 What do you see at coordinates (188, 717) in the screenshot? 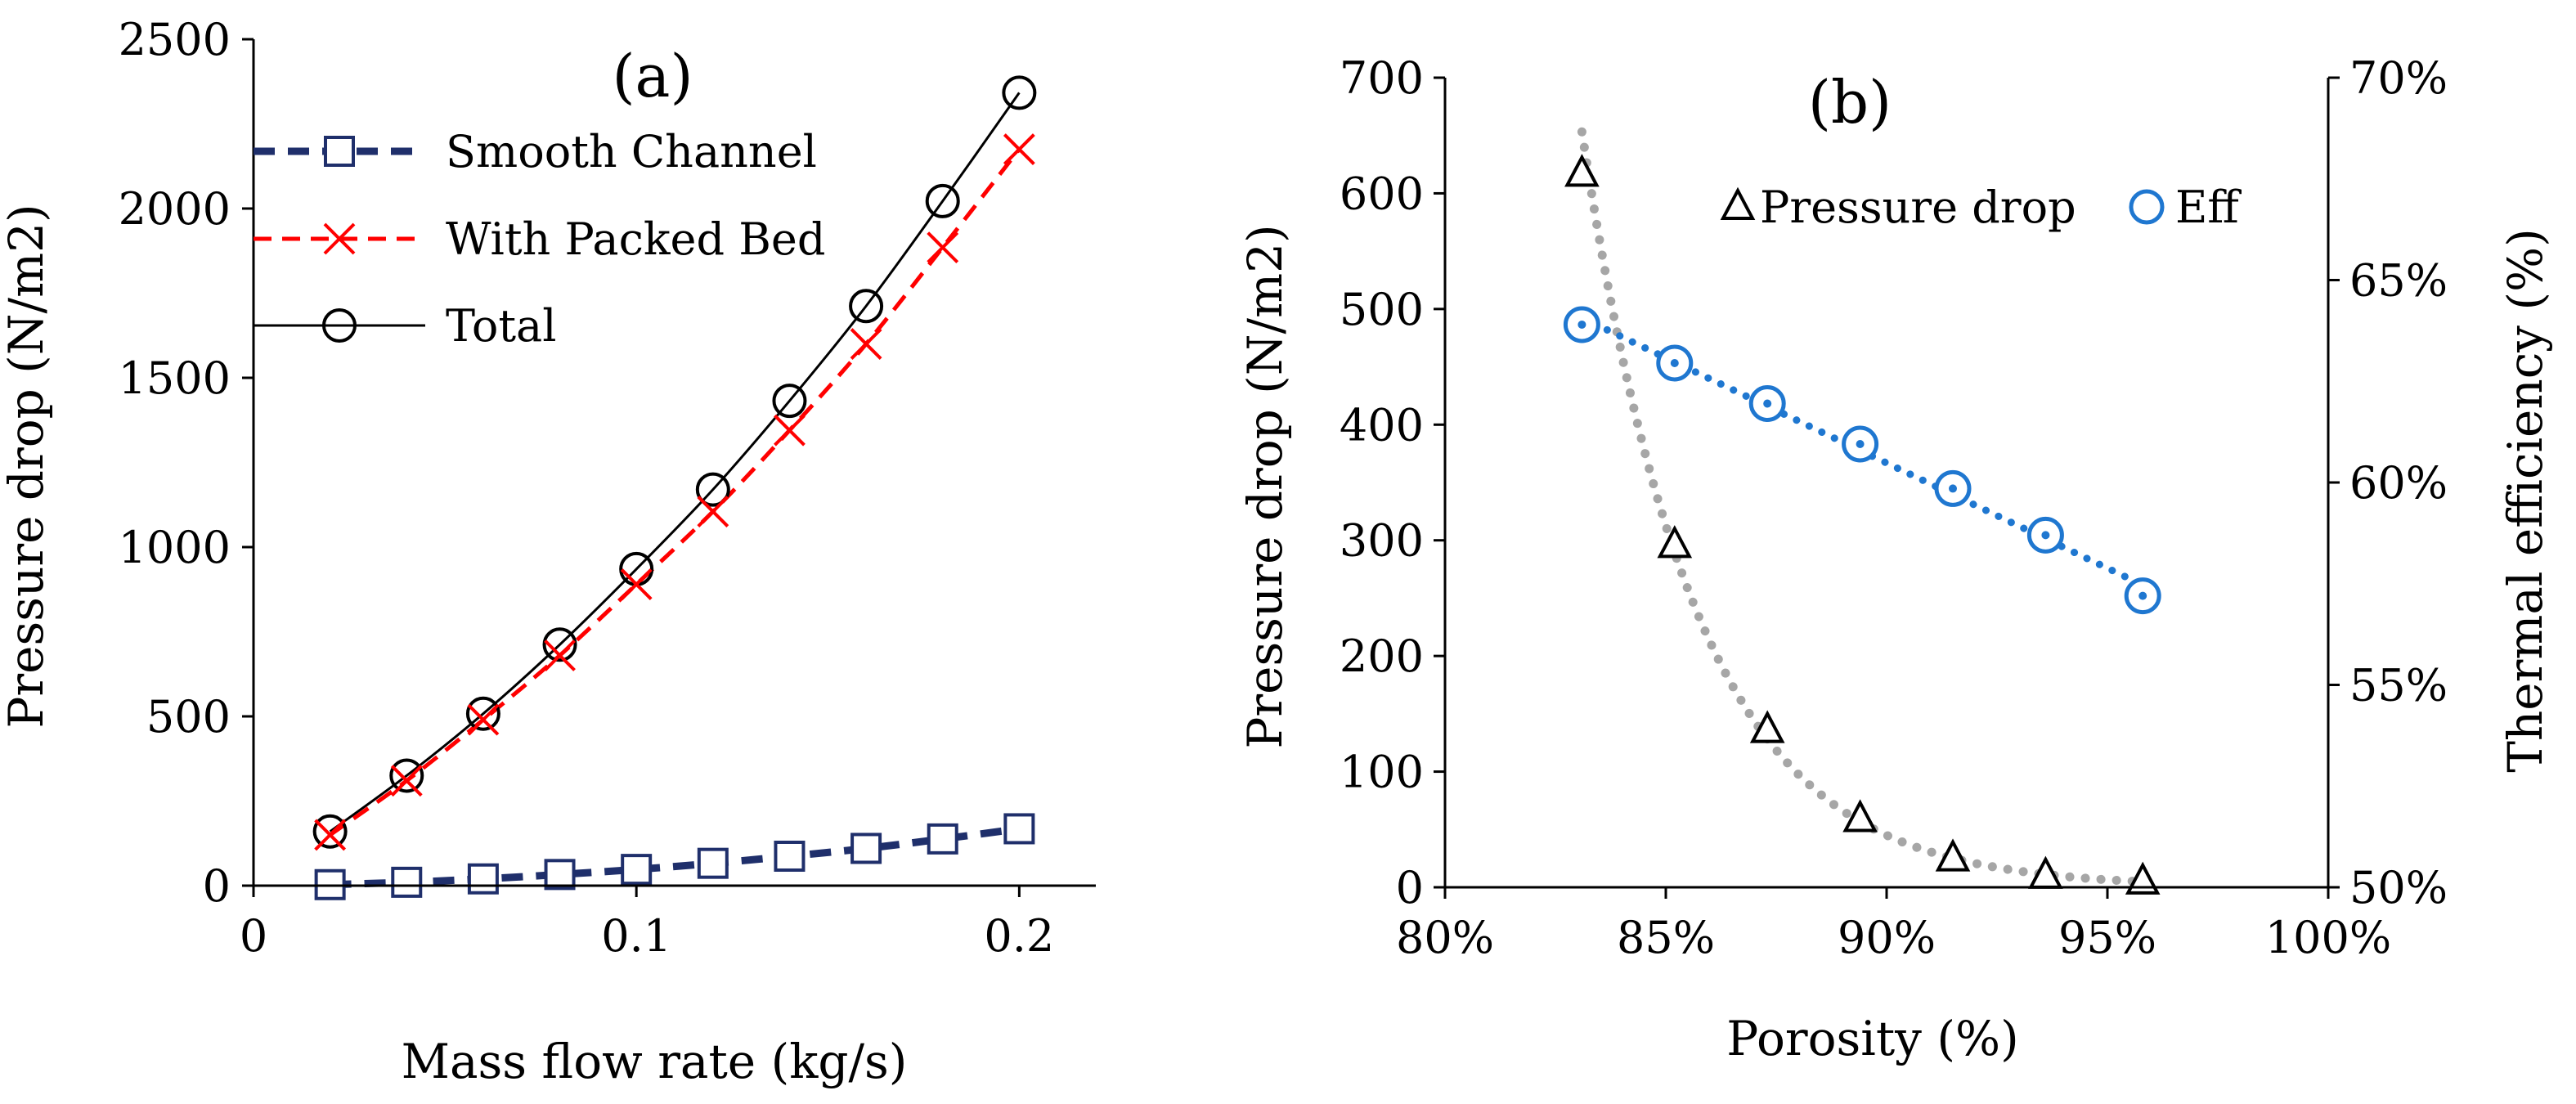
I see `chart-a-y-tick-label: 500` at bounding box center [188, 717].